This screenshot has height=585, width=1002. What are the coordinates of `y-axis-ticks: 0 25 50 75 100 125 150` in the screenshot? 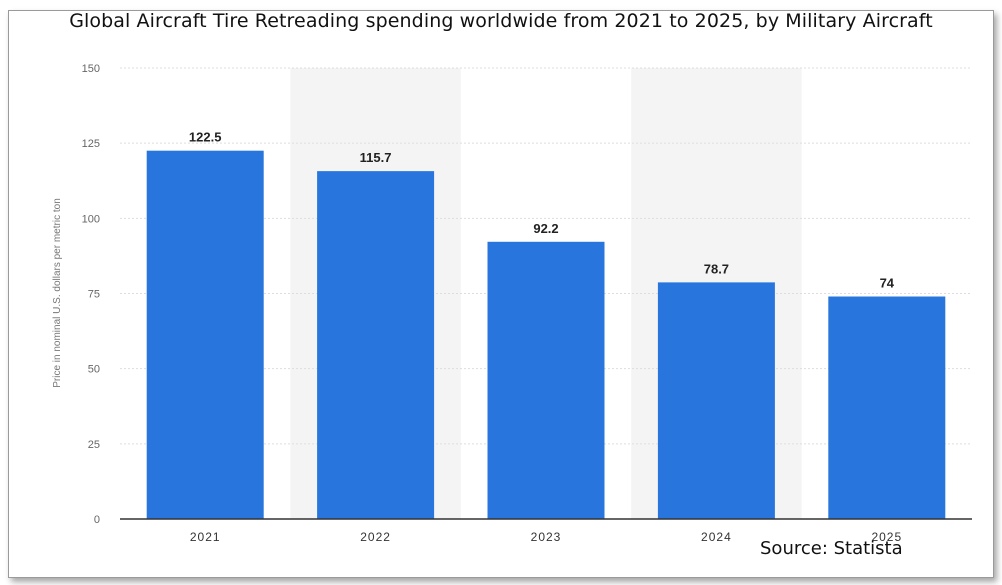 It's located at (91, 294).